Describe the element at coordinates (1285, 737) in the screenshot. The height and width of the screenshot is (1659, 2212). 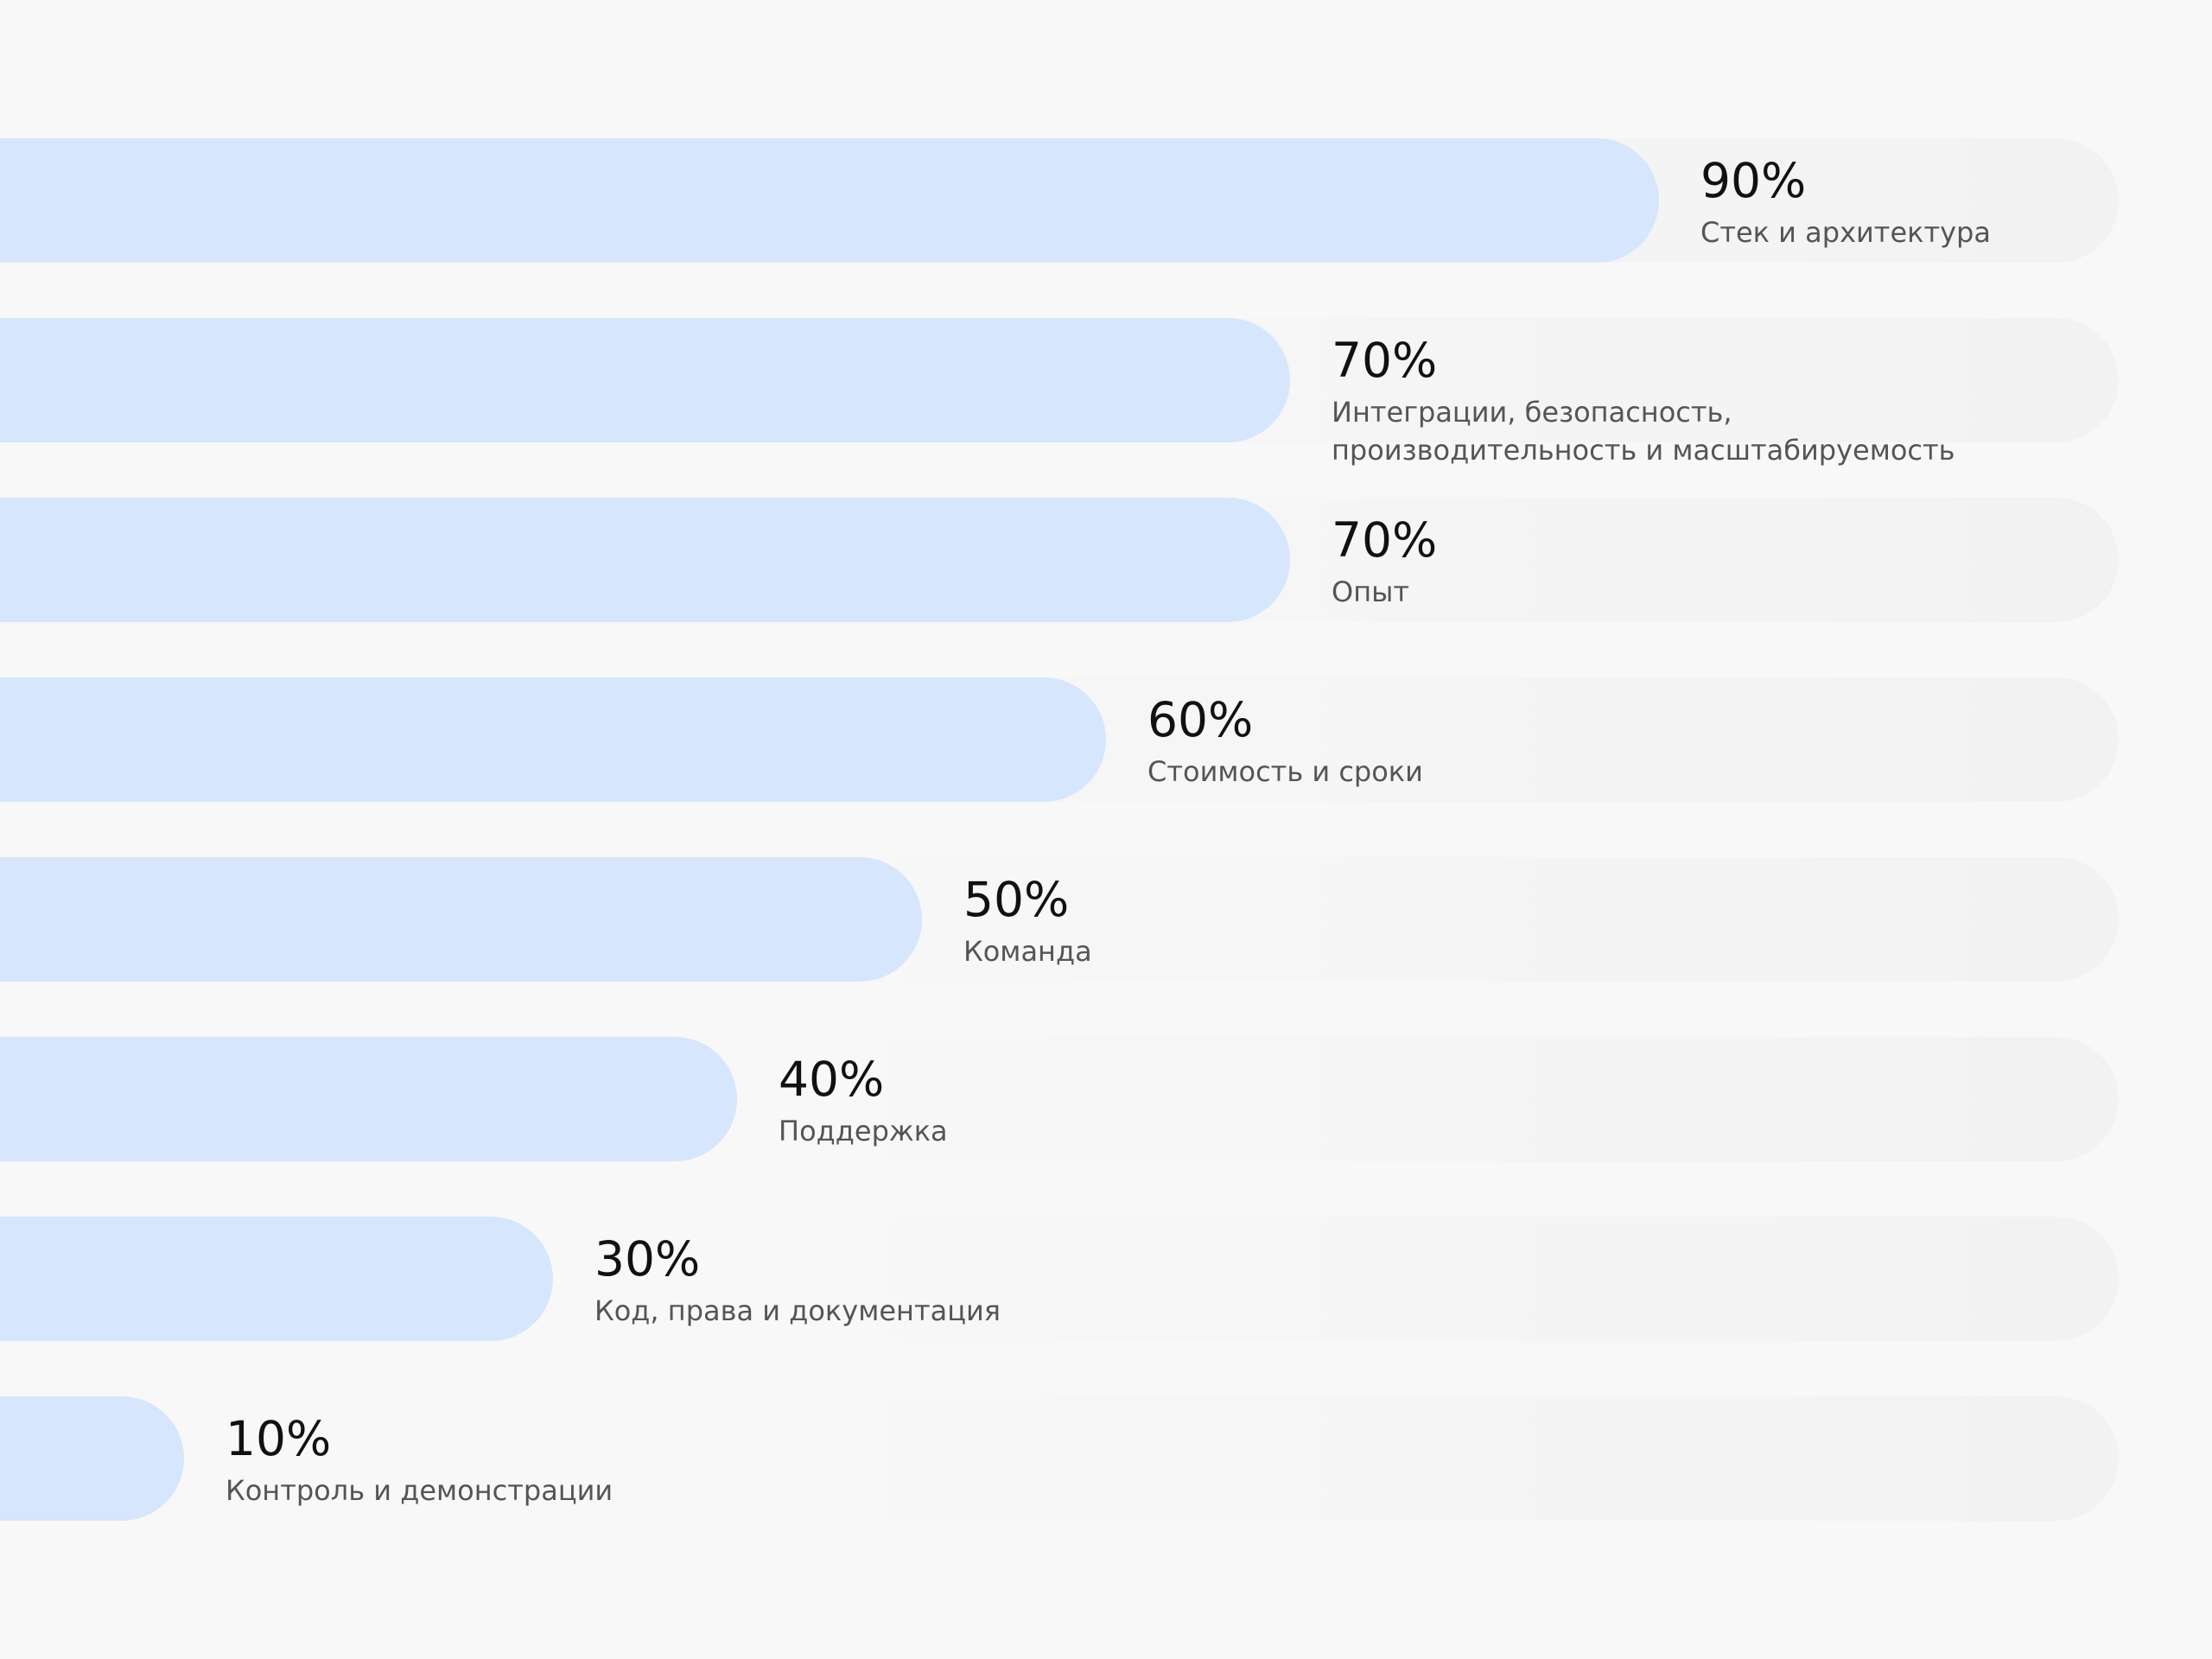
I see `bar-label: 60% Стоимость и сроки` at that location.